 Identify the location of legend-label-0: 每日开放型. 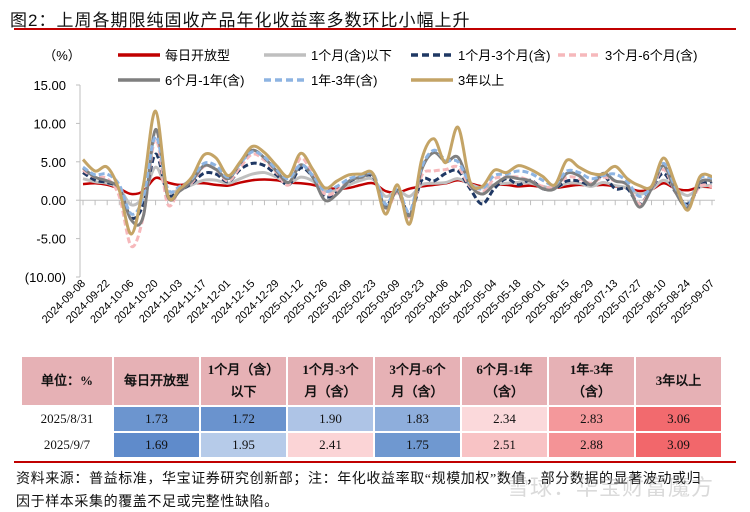
(197, 55).